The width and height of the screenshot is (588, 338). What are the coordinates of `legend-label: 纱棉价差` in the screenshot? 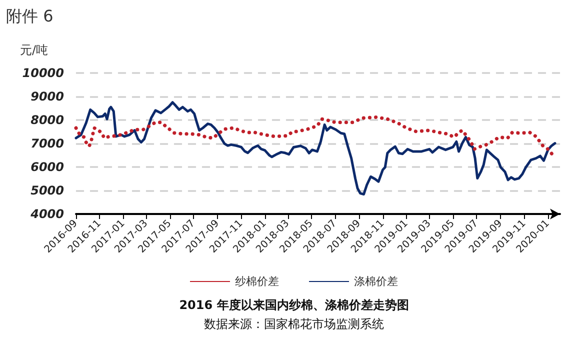 It's located at (257, 281).